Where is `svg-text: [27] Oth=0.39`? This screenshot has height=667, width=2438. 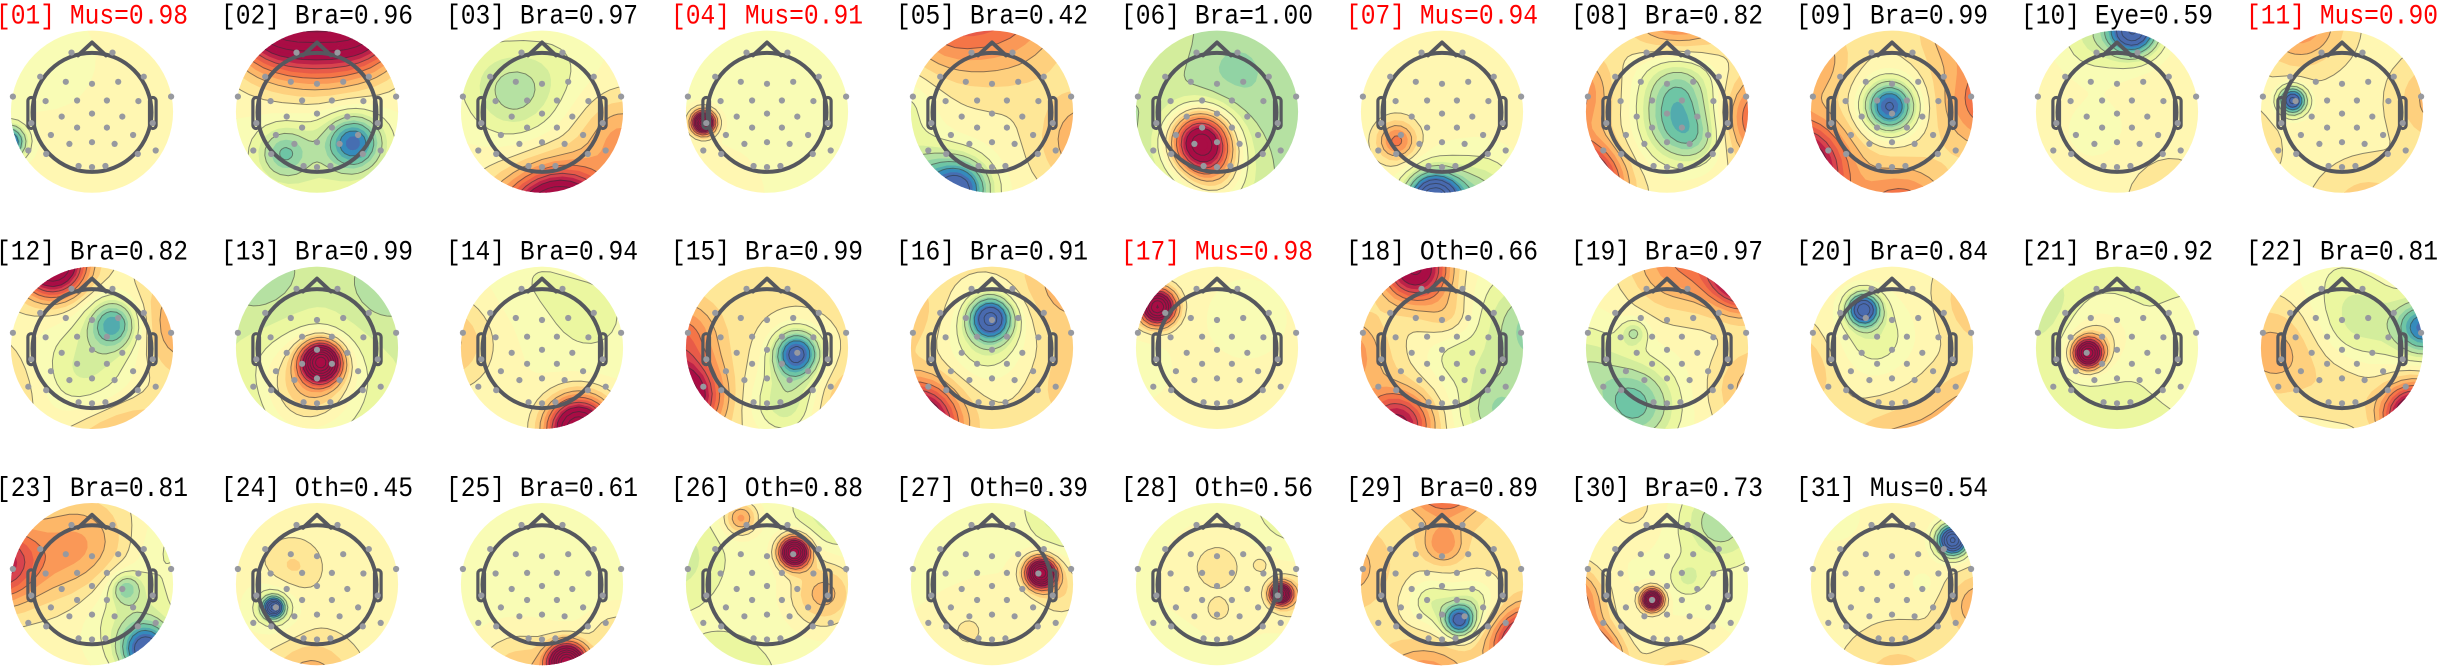
svg-text: [27] Oth=0.39 is located at coordinates (992, 489).